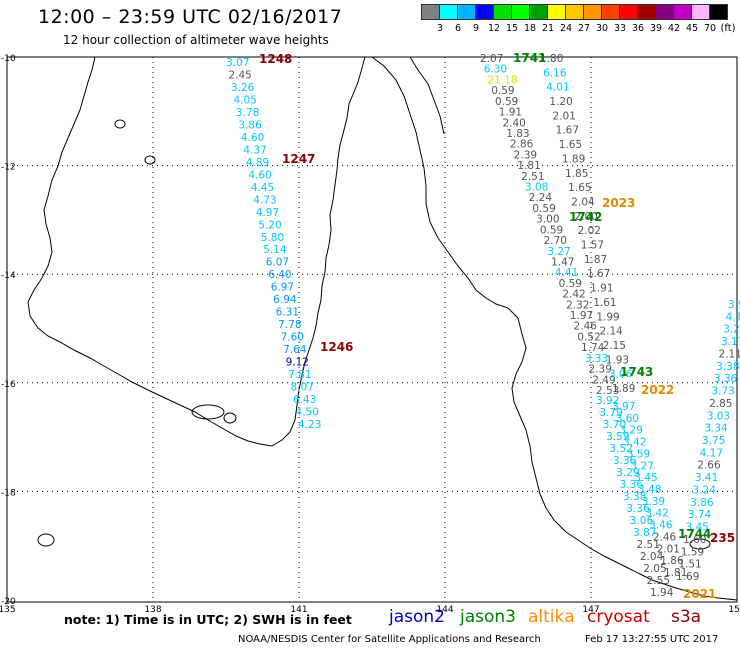  I want to click on track1-value: 8.07, so click(302, 388).